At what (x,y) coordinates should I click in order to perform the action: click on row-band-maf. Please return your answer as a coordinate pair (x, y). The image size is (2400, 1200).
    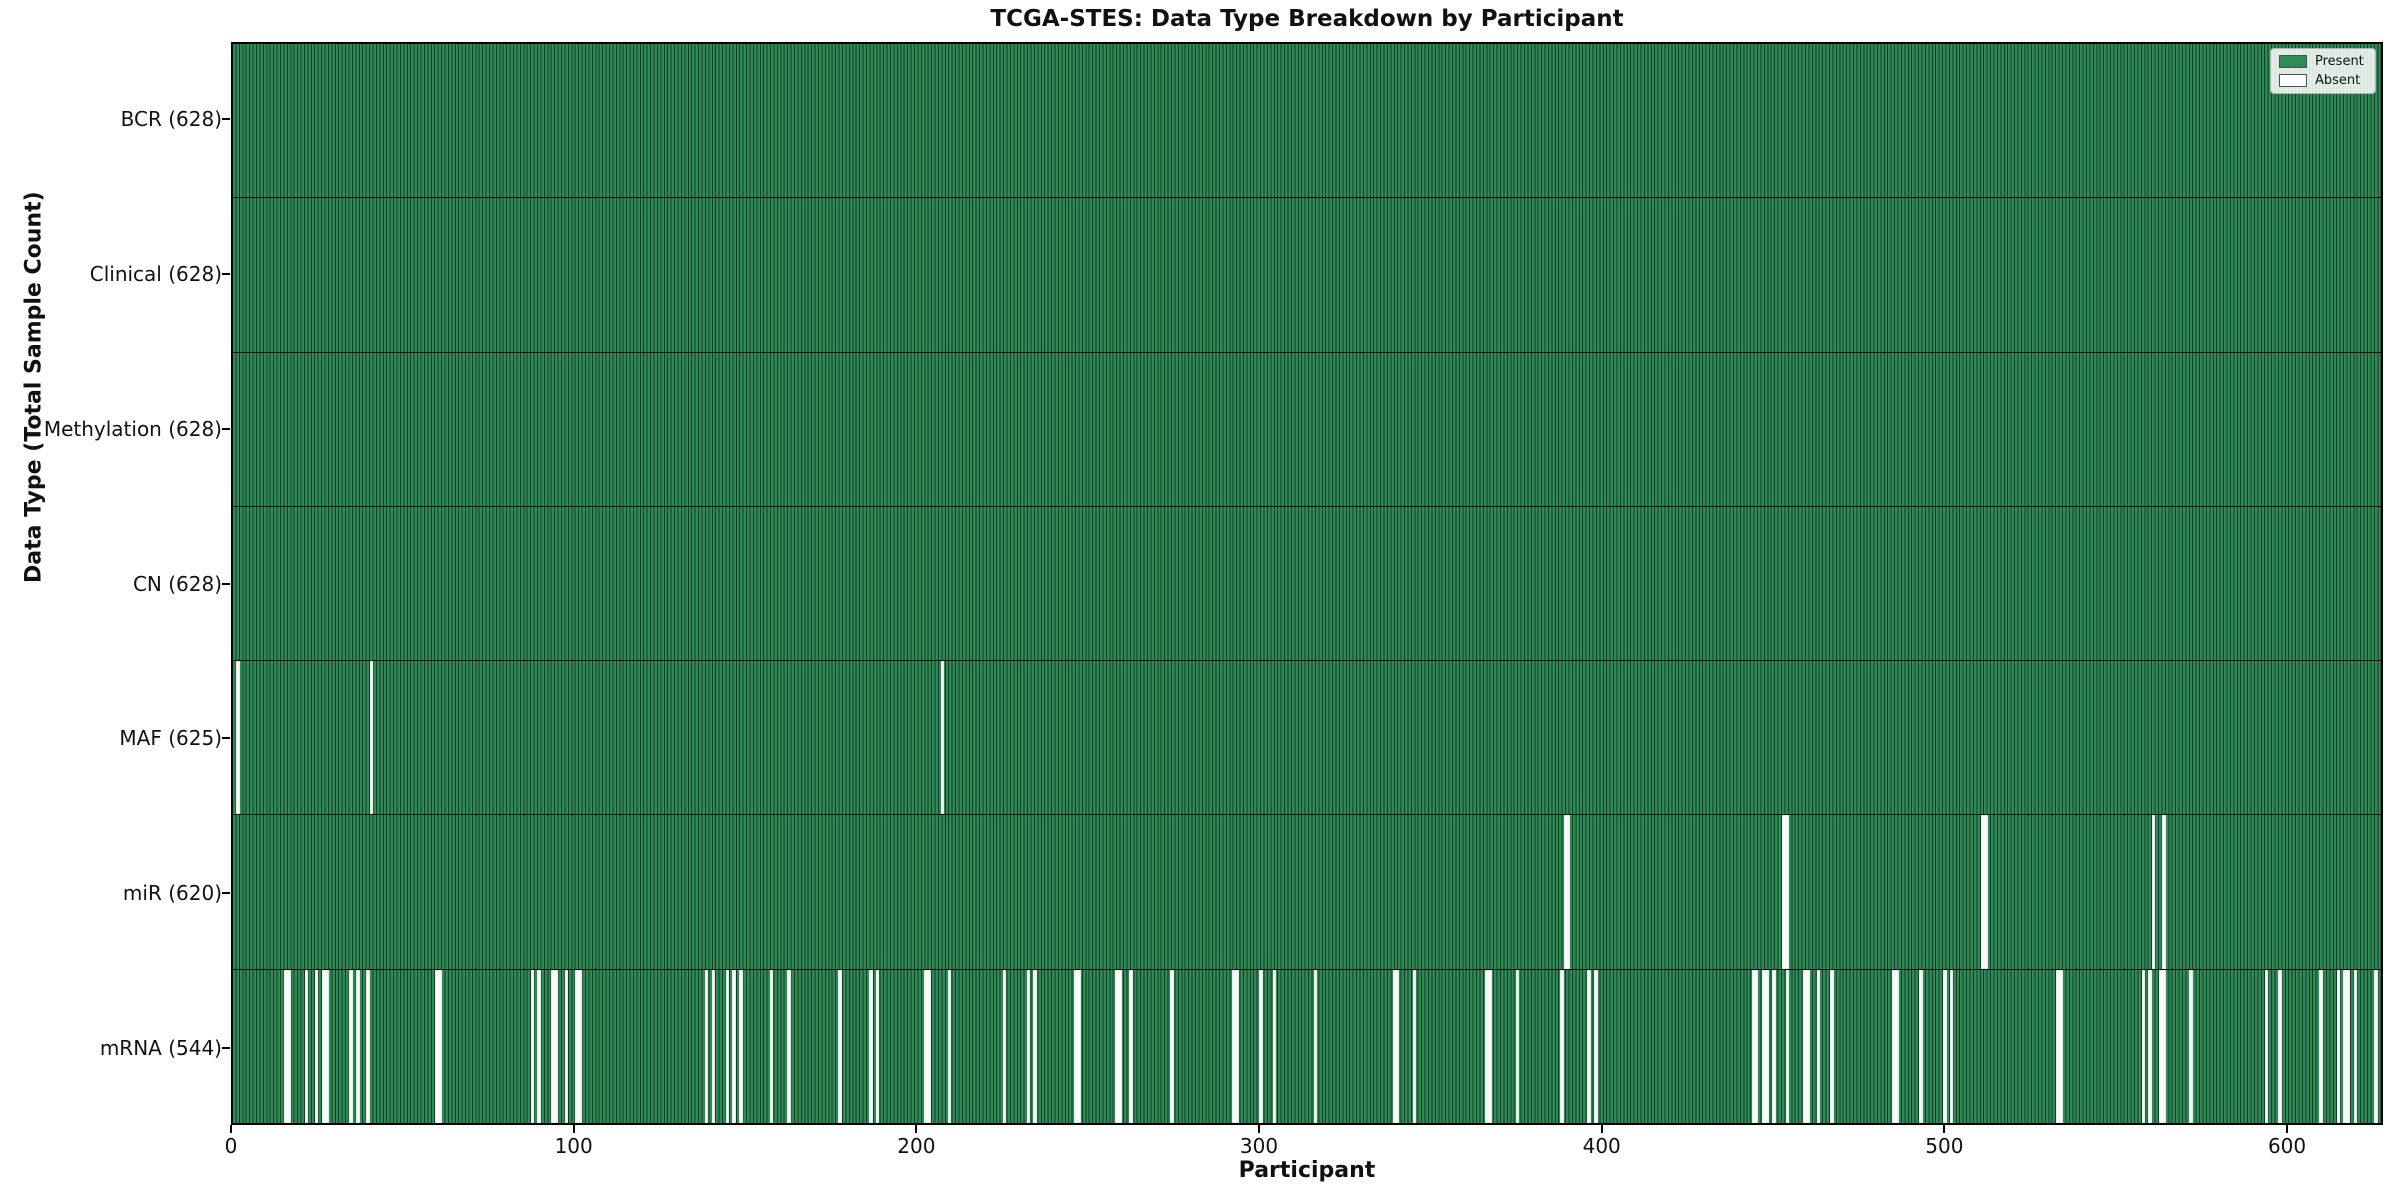
    Looking at the image, I should click on (1307, 738).